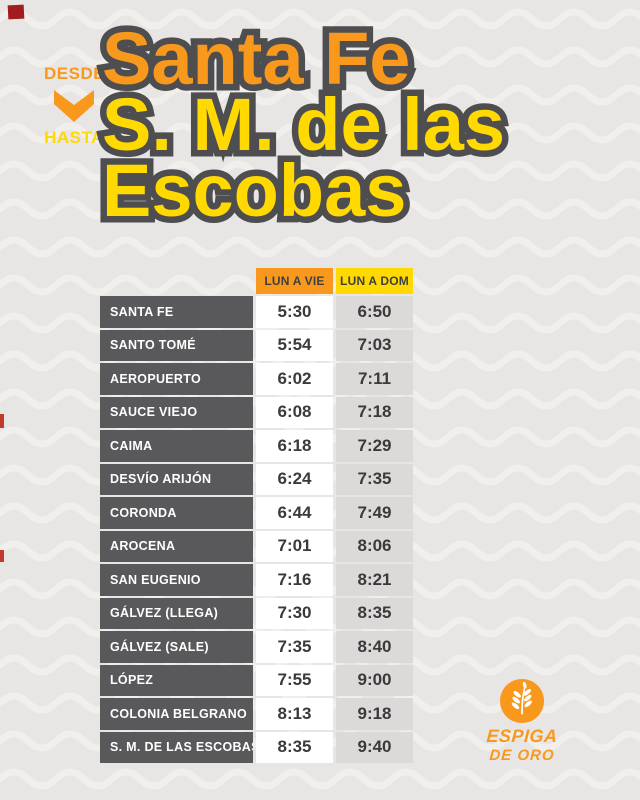 This screenshot has height=800, width=640. Describe the element at coordinates (294, 479) in the screenshot. I see `time-lun-a-vie: 6:24` at that location.